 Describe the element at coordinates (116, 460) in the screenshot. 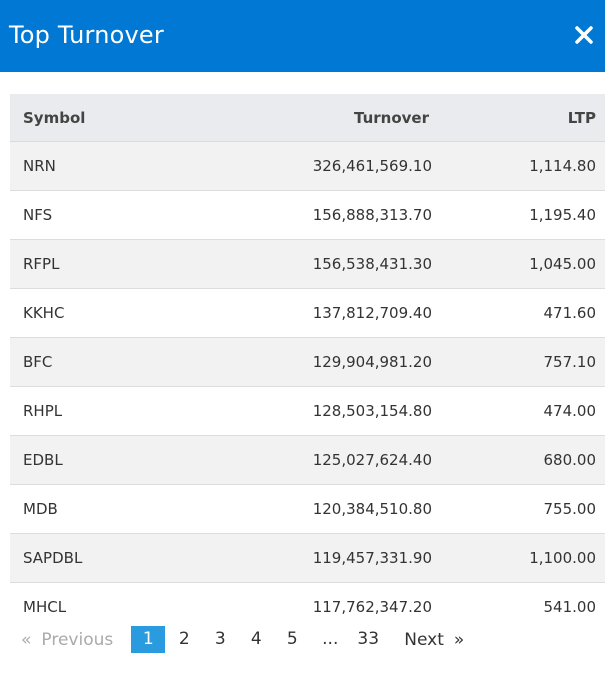

I see `symbol-cell: EDBL` at that location.